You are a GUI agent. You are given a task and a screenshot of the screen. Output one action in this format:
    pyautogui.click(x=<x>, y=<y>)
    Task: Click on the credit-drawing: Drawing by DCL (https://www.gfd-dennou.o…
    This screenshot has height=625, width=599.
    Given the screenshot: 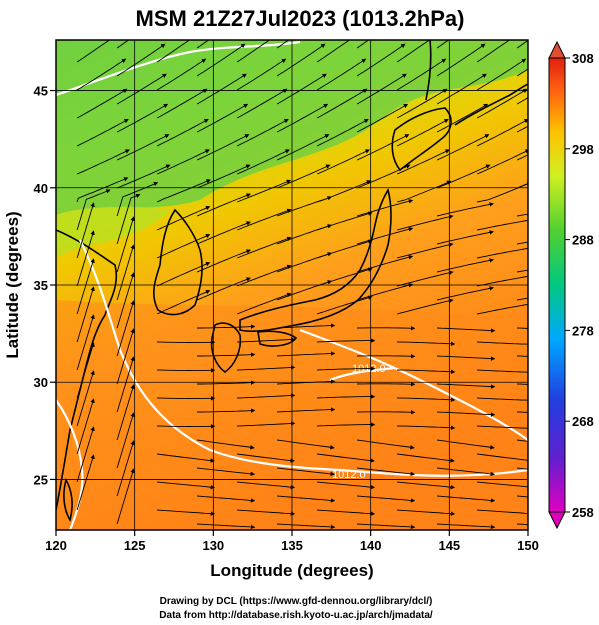 What is the action you would take?
    pyautogui.click(x=296, y=601)
    